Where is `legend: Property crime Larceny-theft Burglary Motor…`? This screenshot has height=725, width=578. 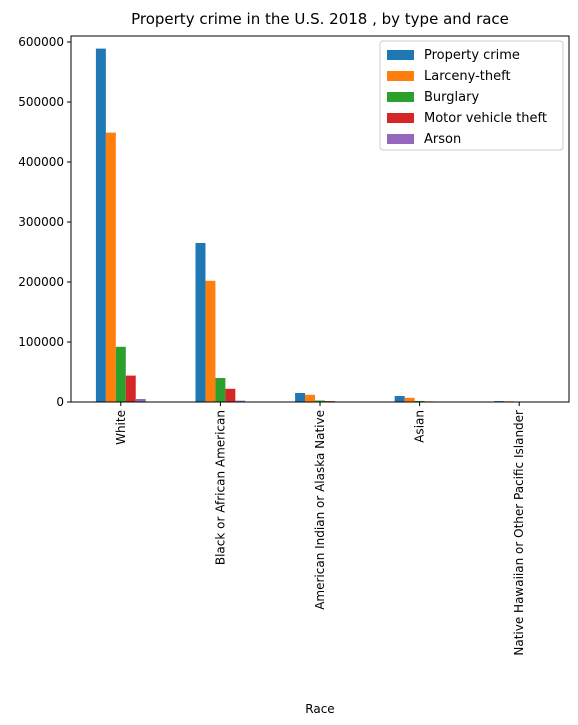
legend: Property crime Larceny-theft Burglary Motor… is located at coordinates (471, 95).